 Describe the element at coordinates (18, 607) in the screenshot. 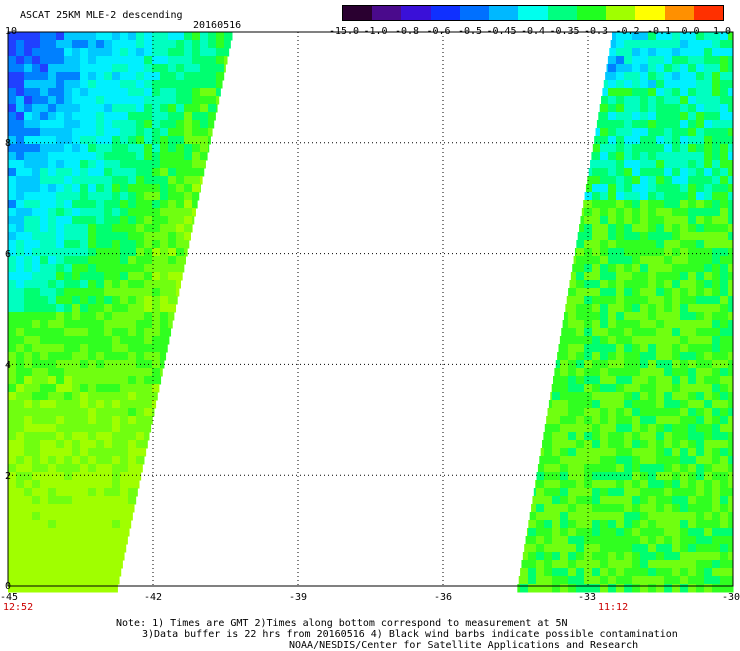

I see `left-swath-time: 12:52` at that location.